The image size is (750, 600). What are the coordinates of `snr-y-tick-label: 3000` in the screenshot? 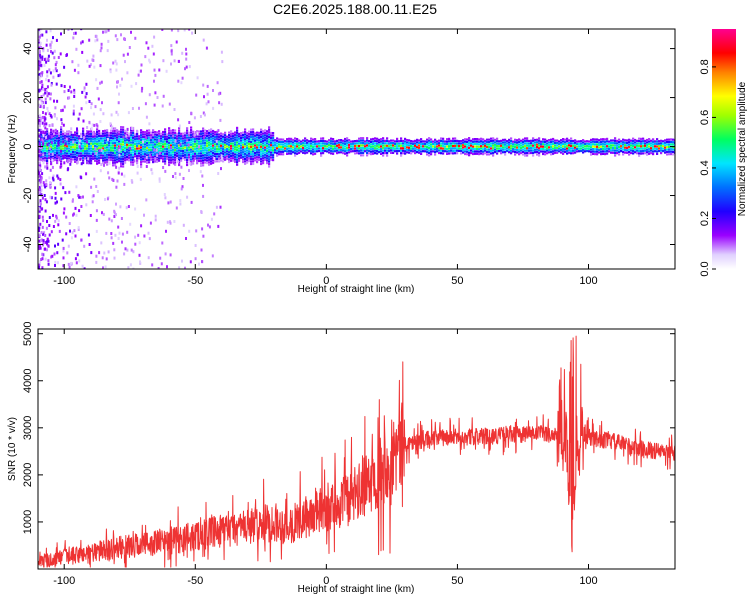 It's located at (28, 428).